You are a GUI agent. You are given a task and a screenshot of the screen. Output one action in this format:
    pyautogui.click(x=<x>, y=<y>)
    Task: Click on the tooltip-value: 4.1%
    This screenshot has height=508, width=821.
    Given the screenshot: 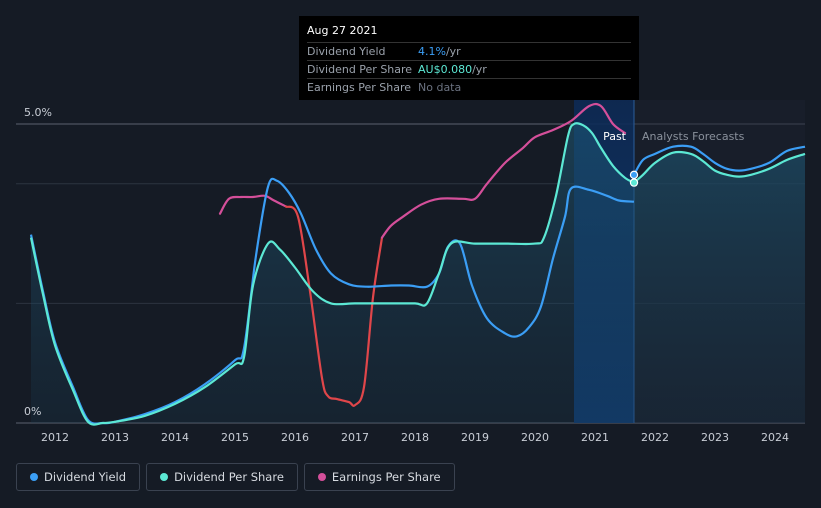 What is the action you would take?
    pyautogui.click(x=432, y=51)
    